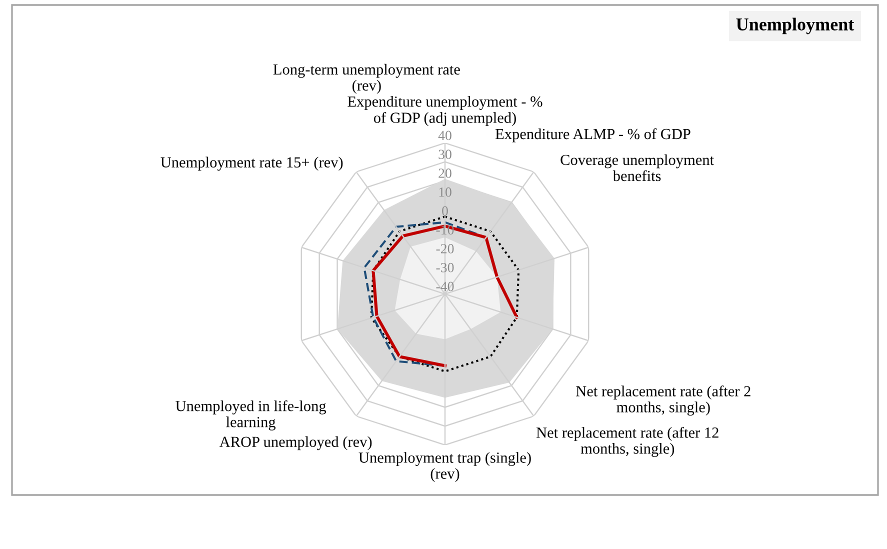 The image size is (887, 549). I want to click on spoke-label: Net replacement rate (after 2 months, single), so click(663, 401).